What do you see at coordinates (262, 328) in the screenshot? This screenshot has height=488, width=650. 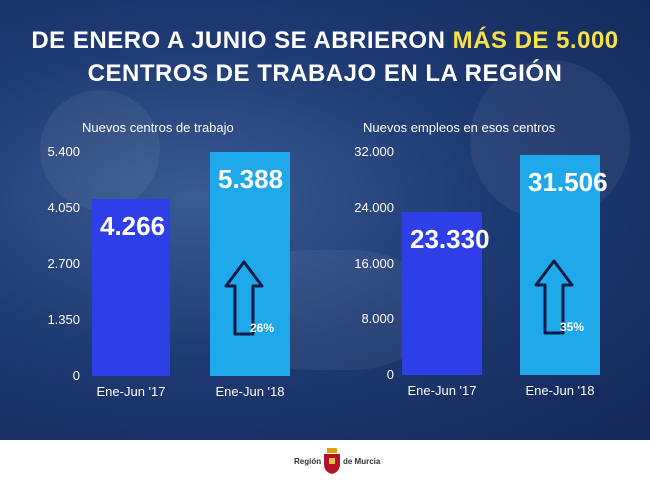 I see `growth-percentage: 26%` at bounding box center [262, 328].